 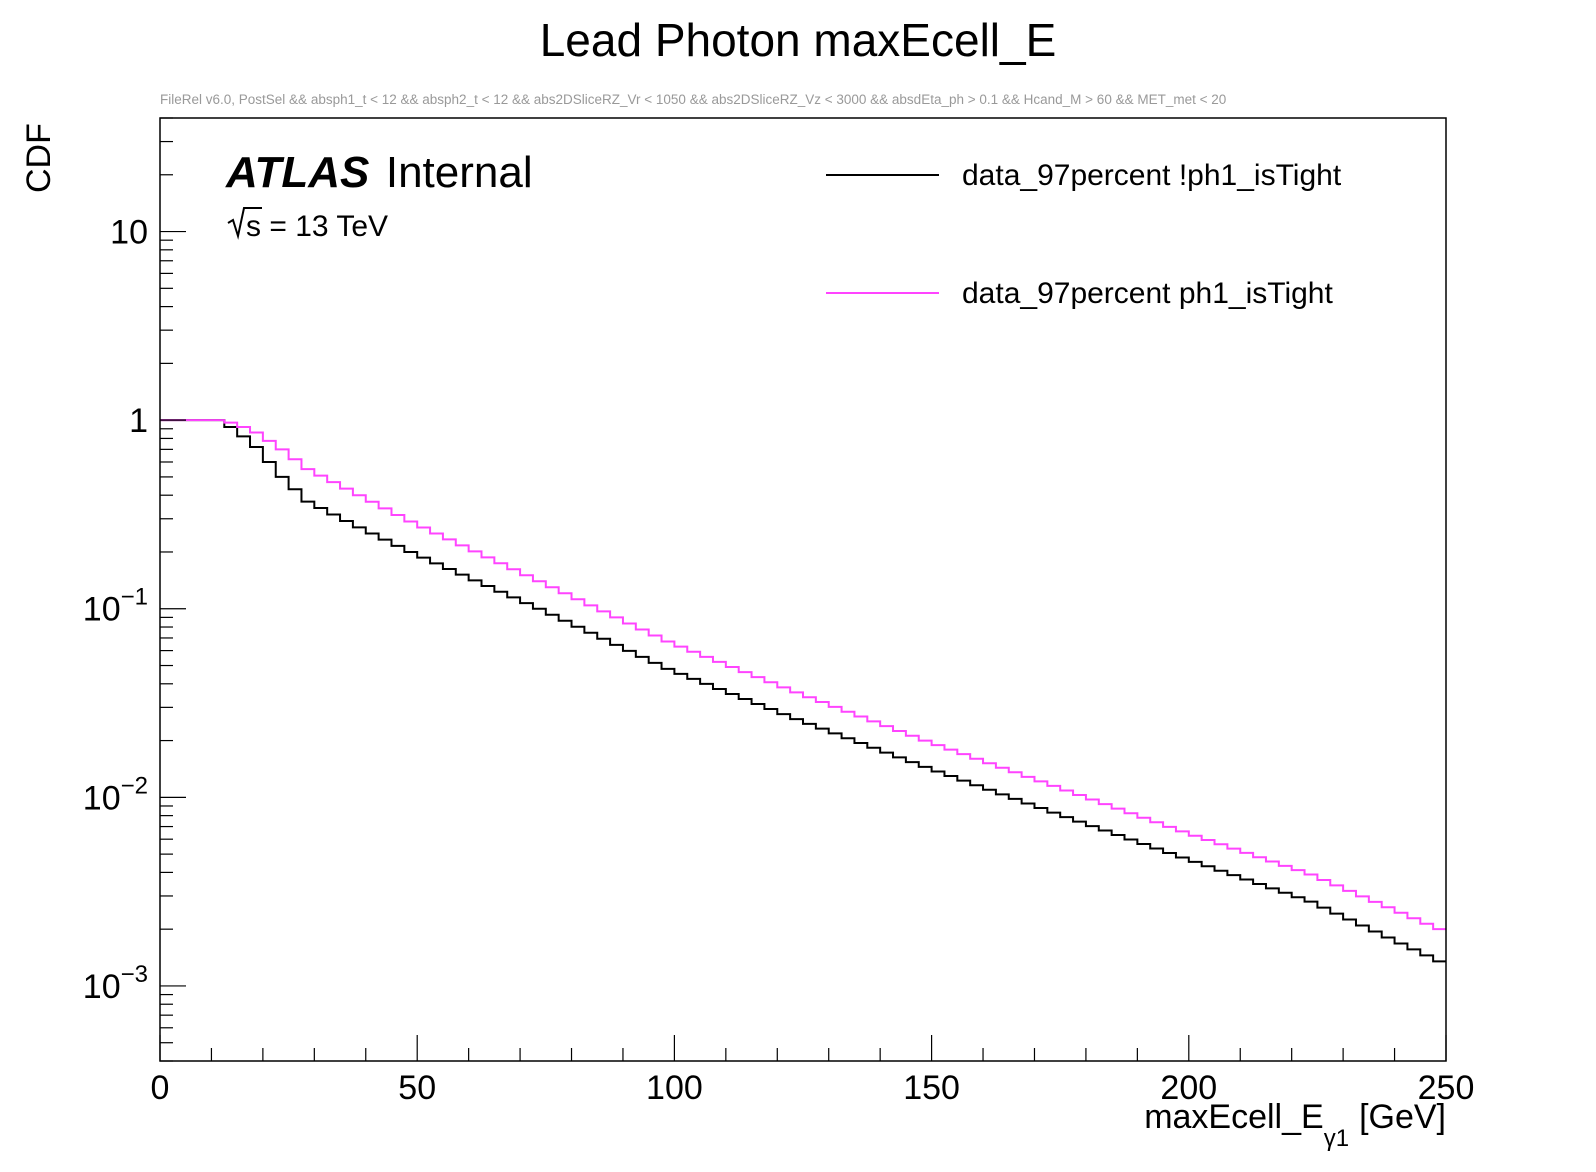 What do you see at coordinates (115, 606) in the screenshot?
I see `y-tick-label: 10⁻¹` at bounding box center [115, 606].